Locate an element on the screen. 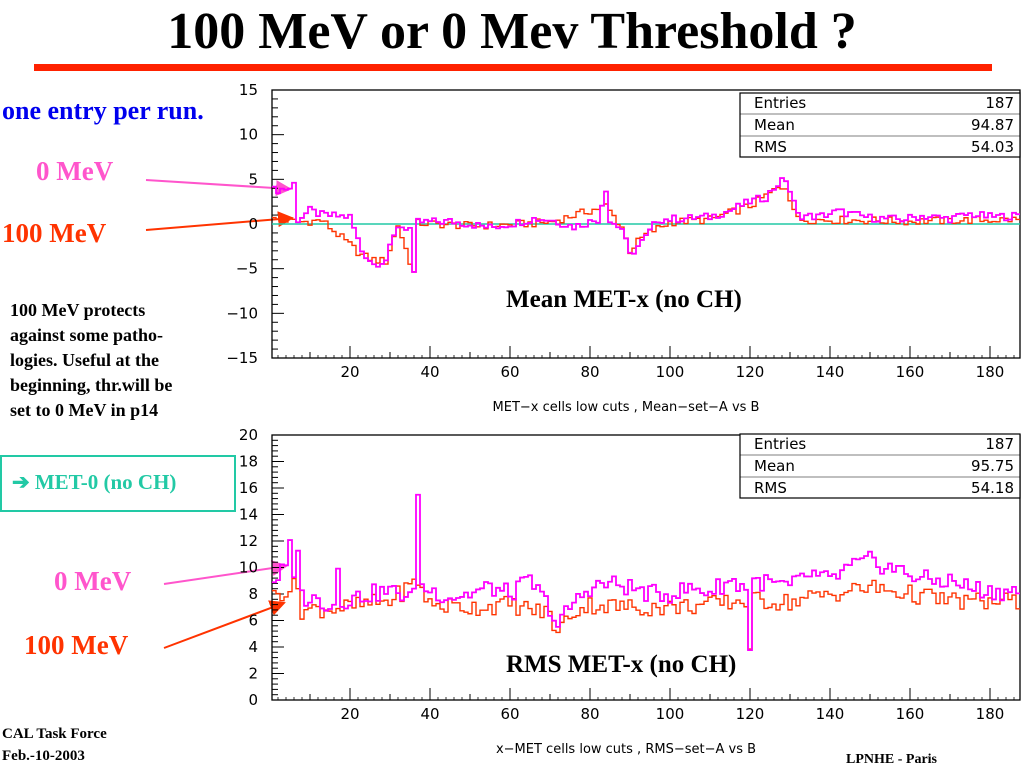  arrow-right-icon: ➔ is located at coordinates (21, 482).